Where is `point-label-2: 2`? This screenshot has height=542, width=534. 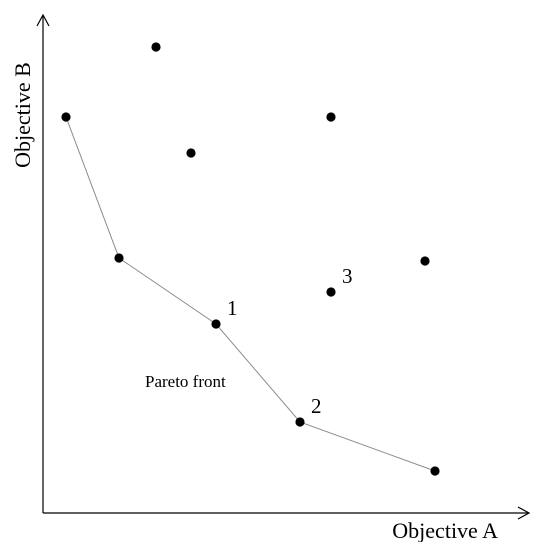
point-label-2: 2 is located at coordinates (316, 406).